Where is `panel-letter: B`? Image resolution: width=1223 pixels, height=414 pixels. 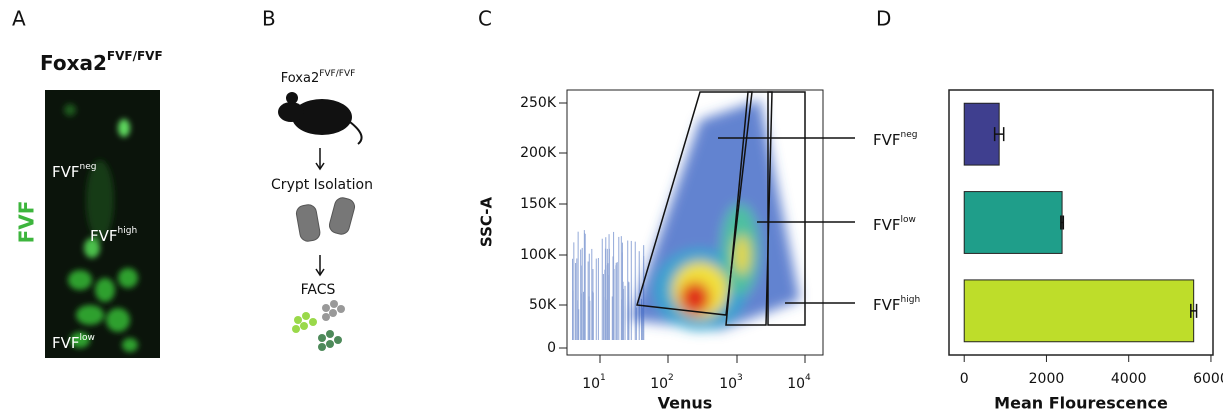
panel-letter: B is located at coordinates (269, 19).